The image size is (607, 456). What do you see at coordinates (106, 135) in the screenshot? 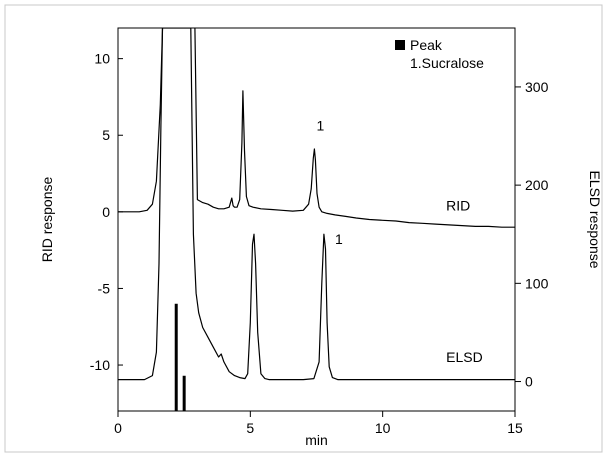
I see `left-axis-tick-label: 5` at bounding box center [106, 135].